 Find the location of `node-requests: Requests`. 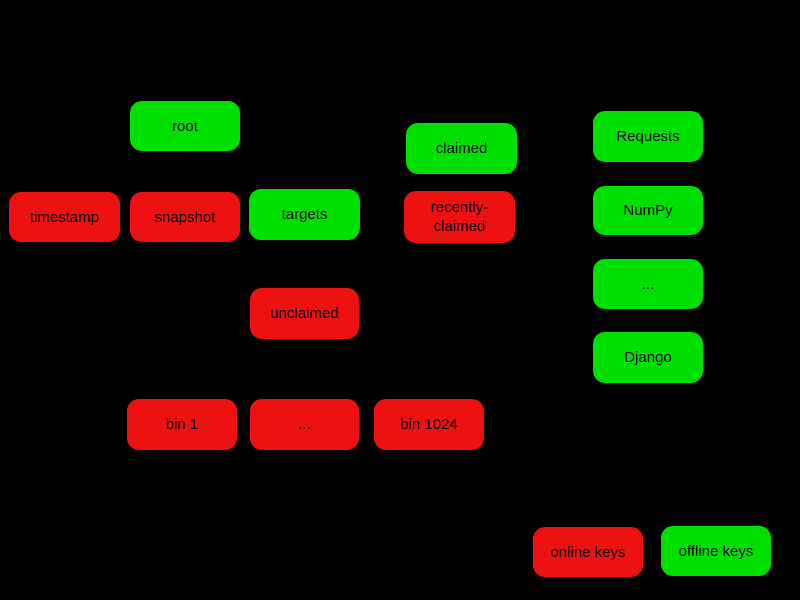

node-requests: Requests is located at coordinates (648, 136).